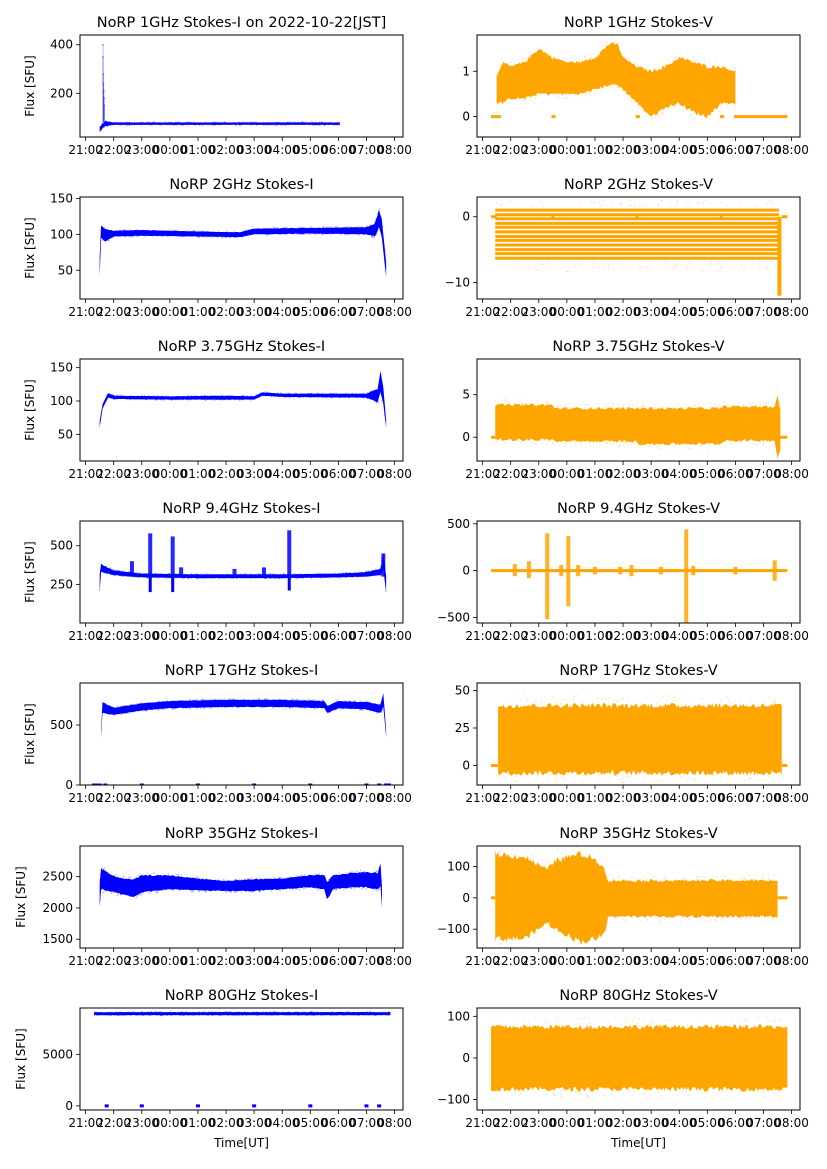 This screenshot has width=827, height=1169. What do you see at coordinates (638, 671) in the screenshot?
I see `subplot-title: NoRP 17GHz Stokes-V` at bounding box center [638, 671].